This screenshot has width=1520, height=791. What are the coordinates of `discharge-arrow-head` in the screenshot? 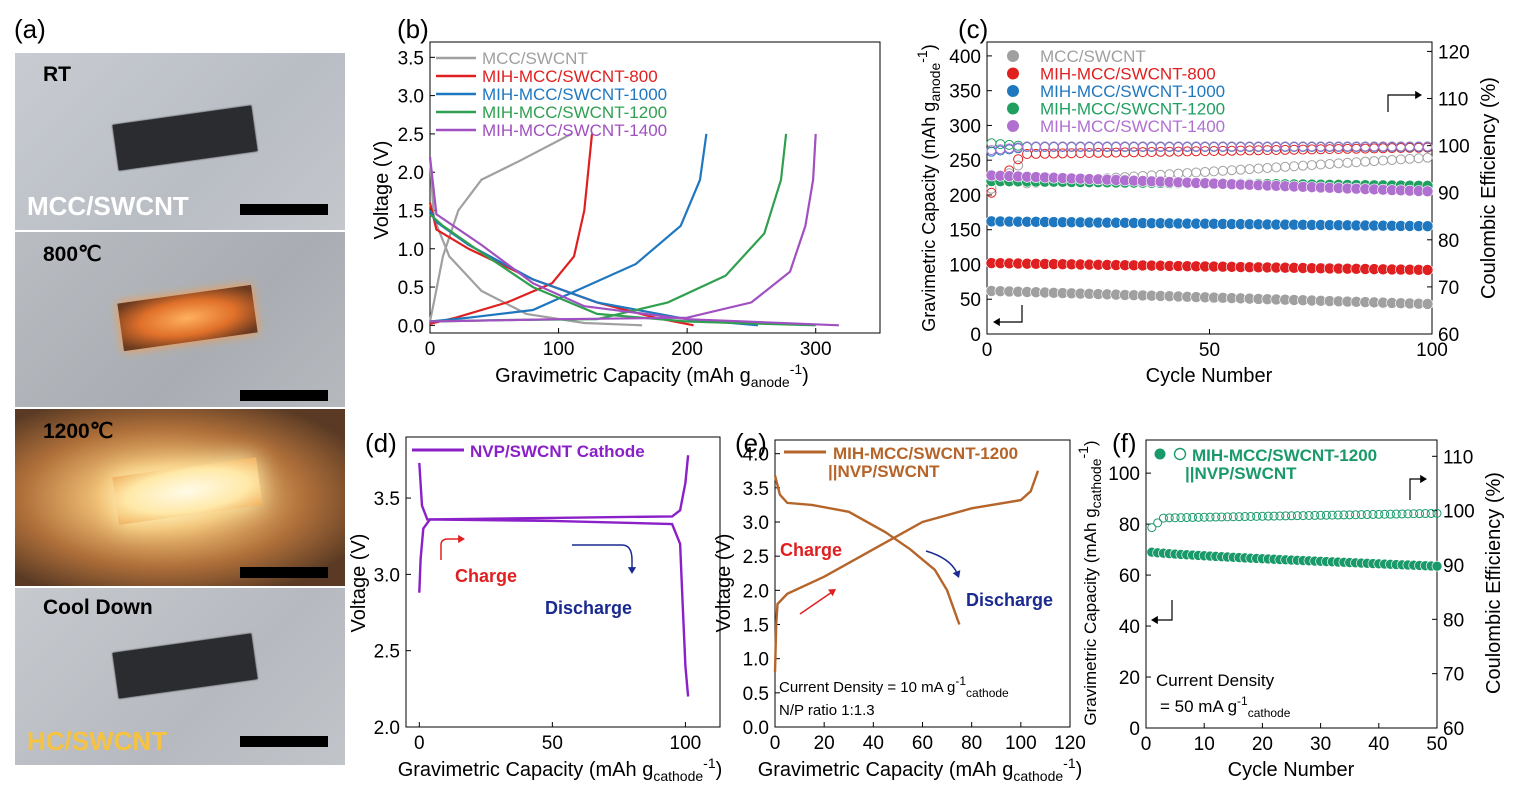 It's located at (632, 570).